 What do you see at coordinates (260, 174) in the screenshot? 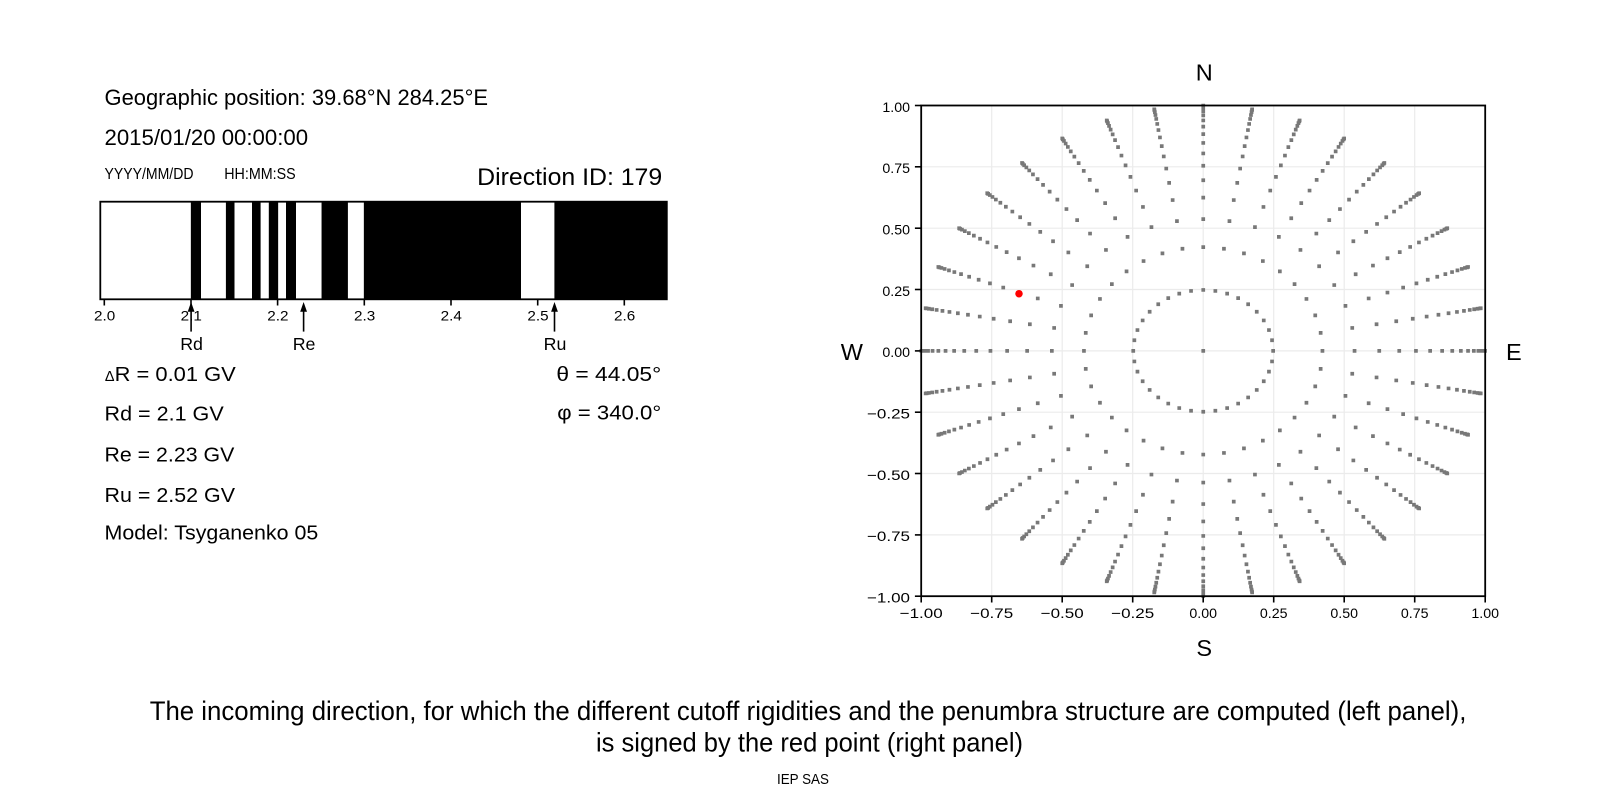
I see `svg-text: HH:MM:SS` at bounding box center [260, 174].